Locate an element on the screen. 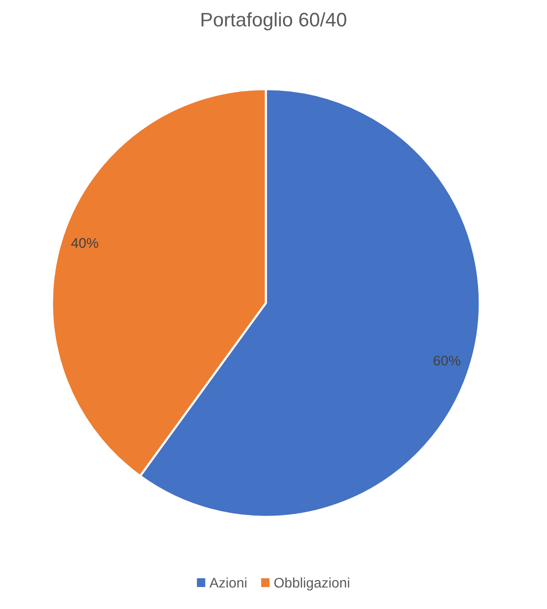 This screenshot has height=609, width=547. legend-label: Obbligazioni is located at coordinates (312, 583).